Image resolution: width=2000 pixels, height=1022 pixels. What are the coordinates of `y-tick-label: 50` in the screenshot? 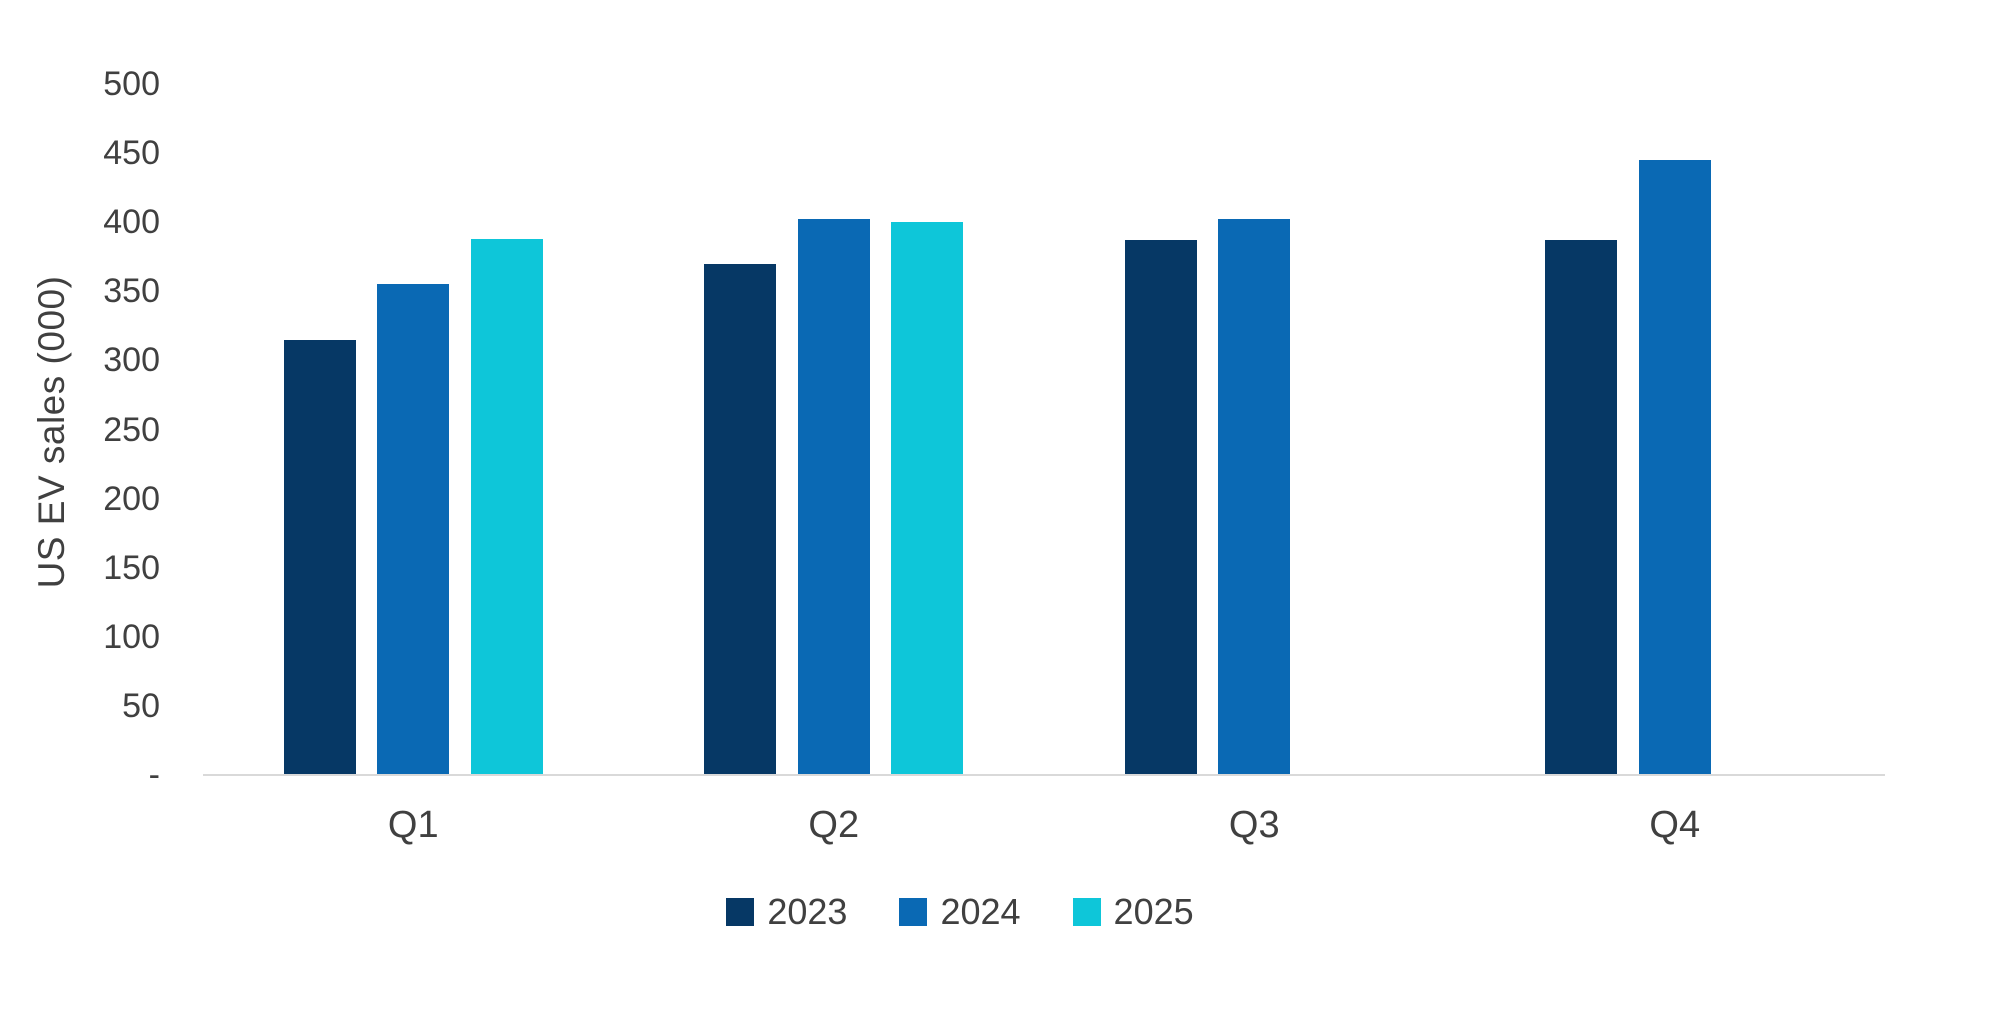 It's located at (141, 705).